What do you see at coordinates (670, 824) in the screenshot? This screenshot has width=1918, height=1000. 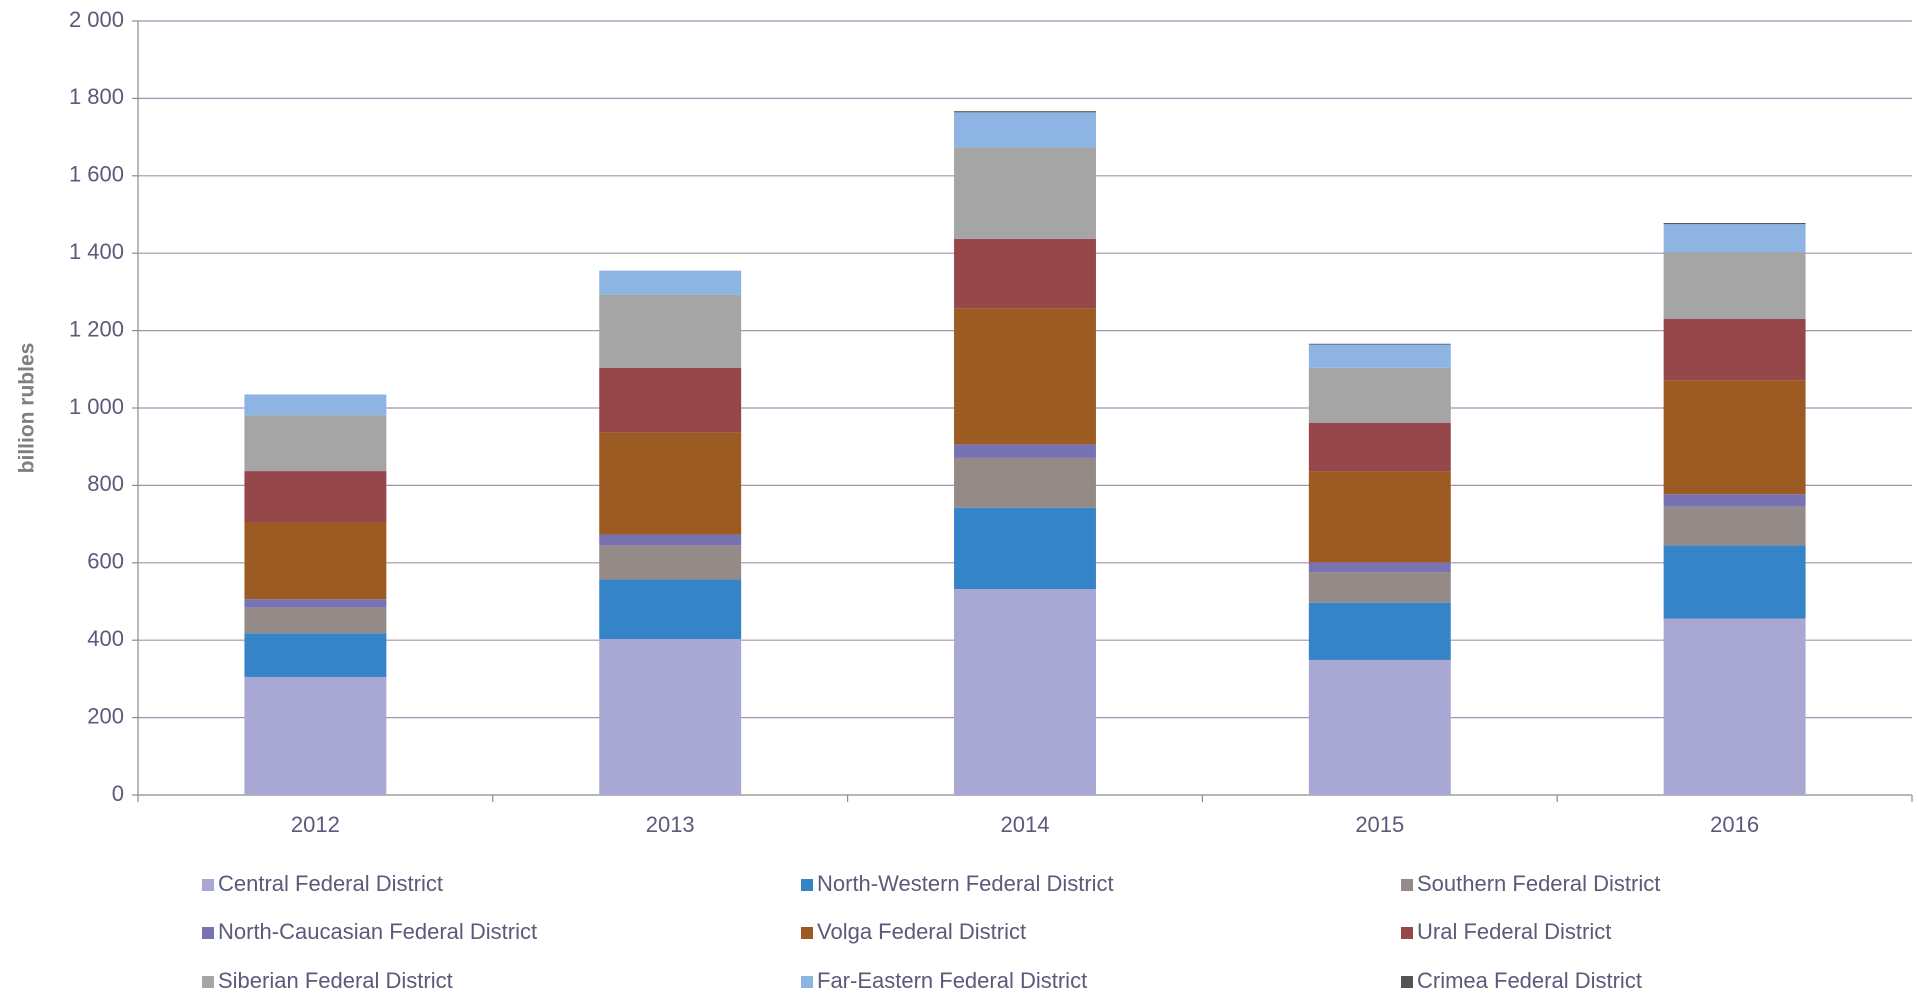 I see `x-tick-label: 2013` at bounding box center [670, 824].